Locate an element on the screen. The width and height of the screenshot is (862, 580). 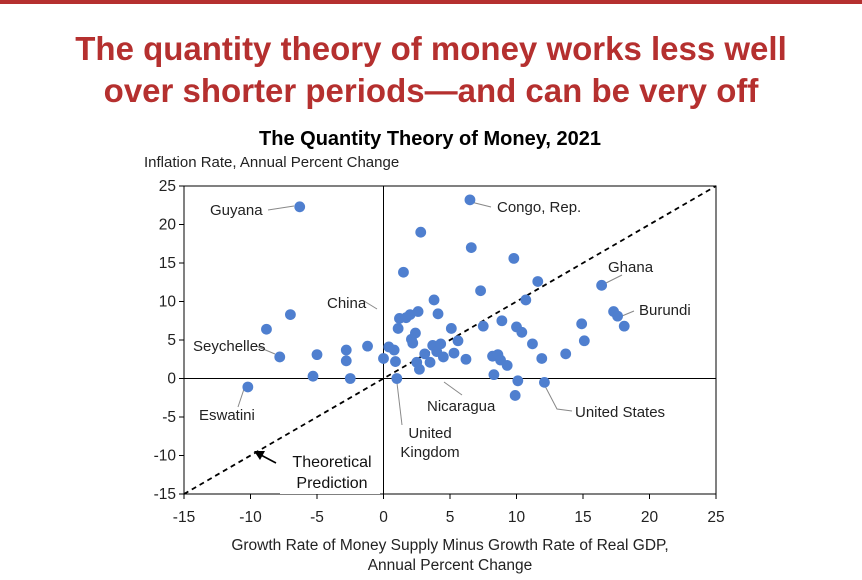
y-tick-label: 20 is located at coordinates (168, 225).